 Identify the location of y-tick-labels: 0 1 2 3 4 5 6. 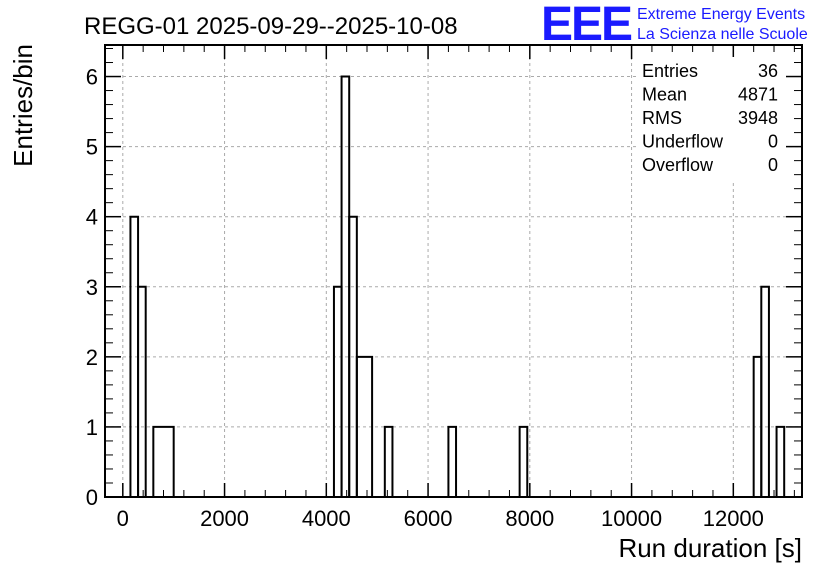
(92, 287).